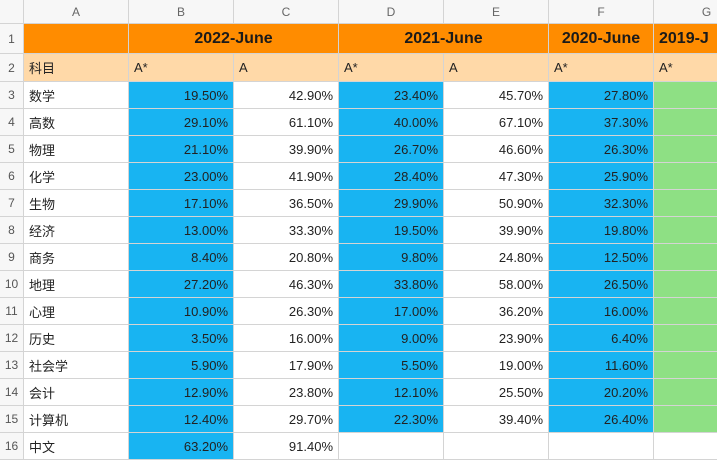 Image resolution: width=717 pixels, height=461 pixels. What do you see at coordinates (391, 365) in the screenshot?
I see `data-cell: 5.50%` at bounding box center [391, 365].